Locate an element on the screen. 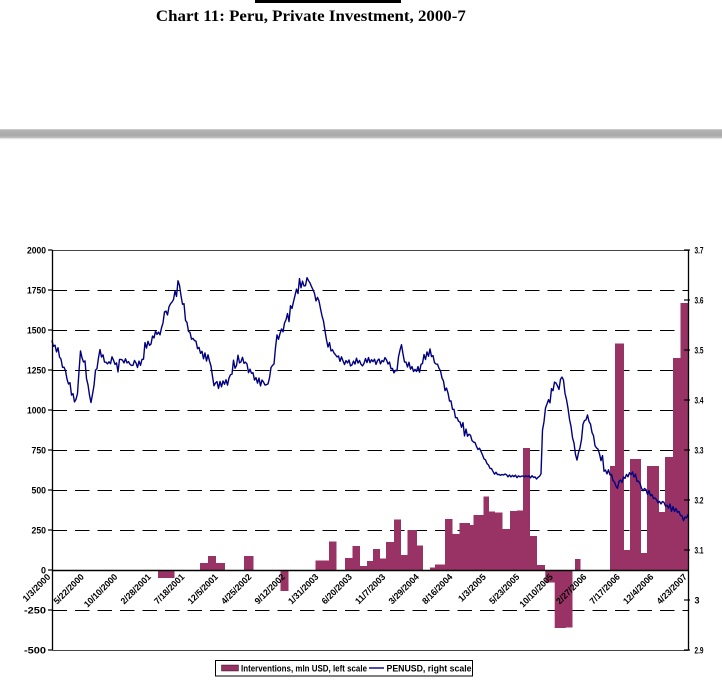 Image resolution: width=722 pixels, height=690 pixels. svg-text: 2000 is located at coordinates (36, 251).